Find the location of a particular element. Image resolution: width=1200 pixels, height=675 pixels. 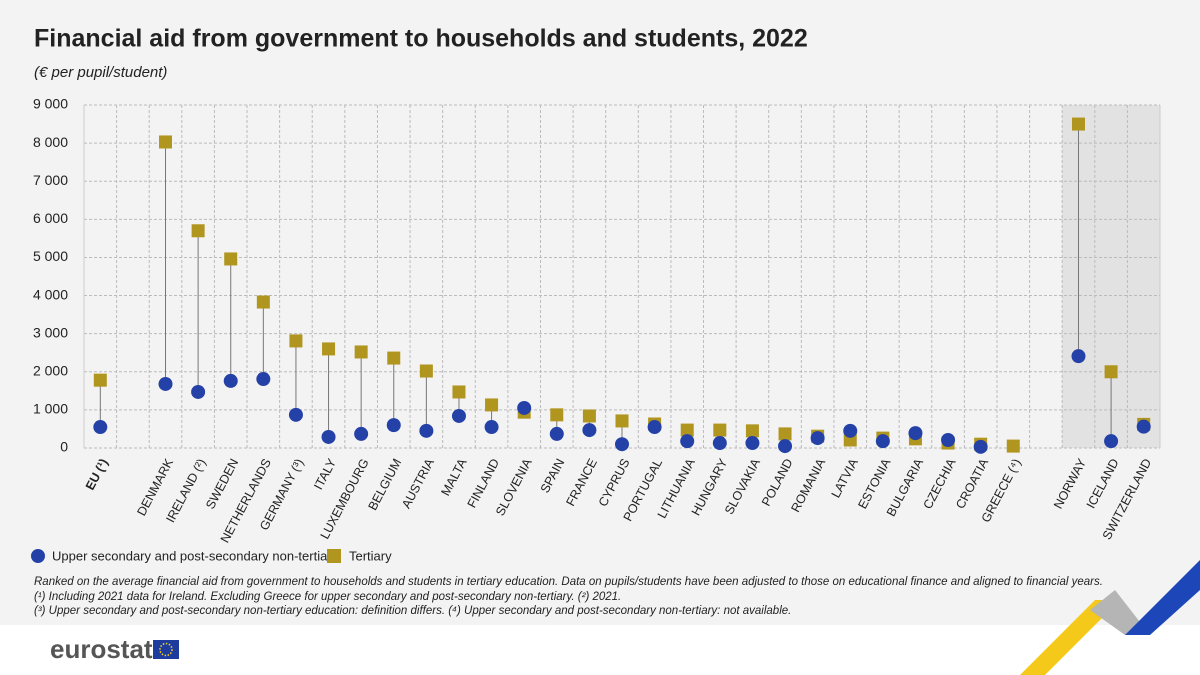

y-tick-label: 1 000 is located at coordinates (50, 409).